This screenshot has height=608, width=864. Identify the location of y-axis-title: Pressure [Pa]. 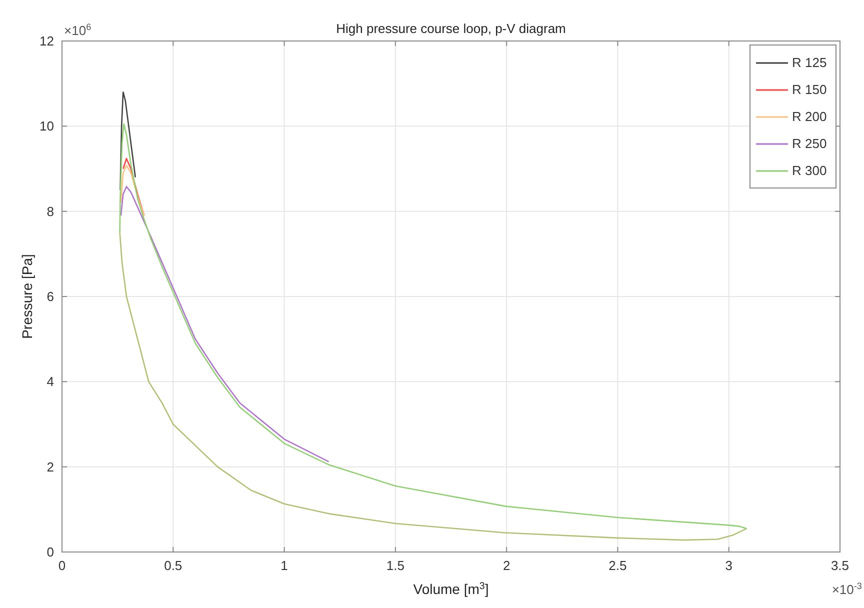
(27, 296).